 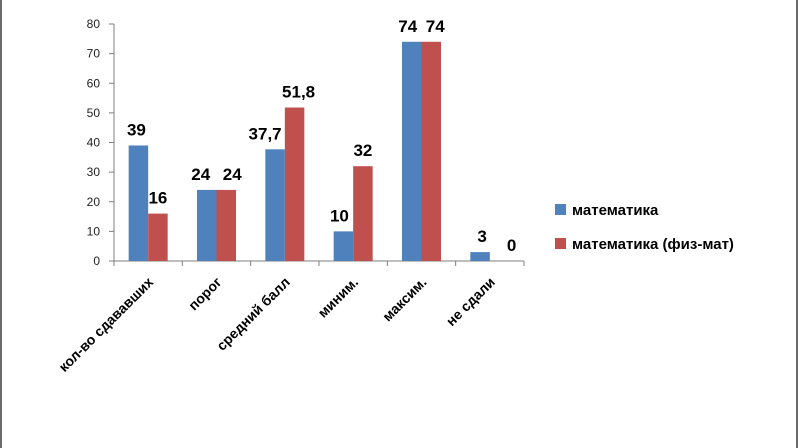 What do you see at coordinates (481, 236) in the screenshot?
I see `data-label: 3` at bounding box center [481, 236].